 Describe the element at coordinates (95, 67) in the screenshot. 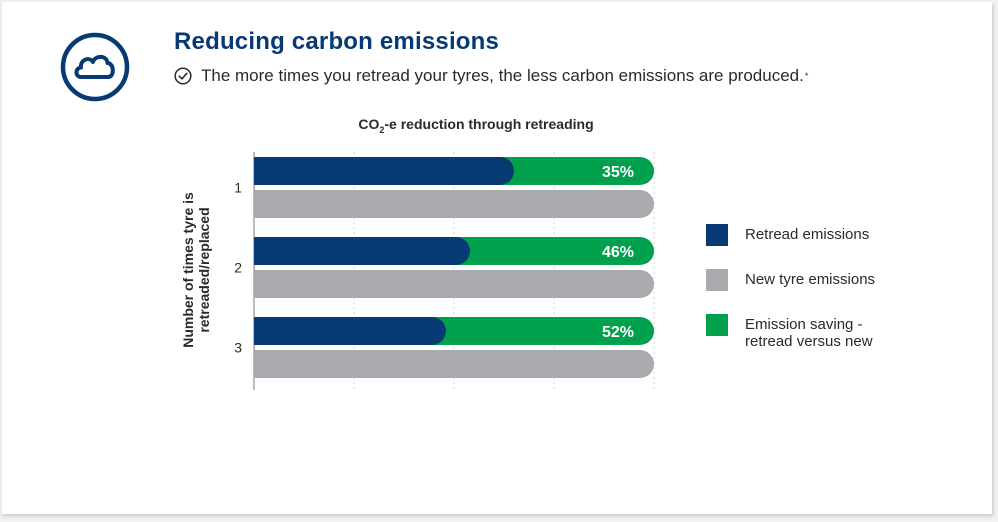

I see `cloud-icon` at that location.